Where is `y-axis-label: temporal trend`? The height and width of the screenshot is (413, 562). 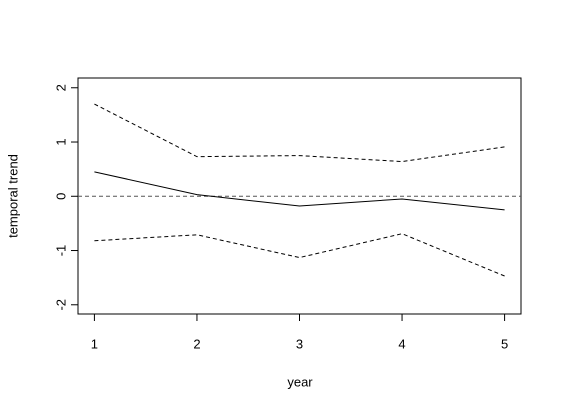 y-axis-label: temporal trend is located at coordinates (12, 196).